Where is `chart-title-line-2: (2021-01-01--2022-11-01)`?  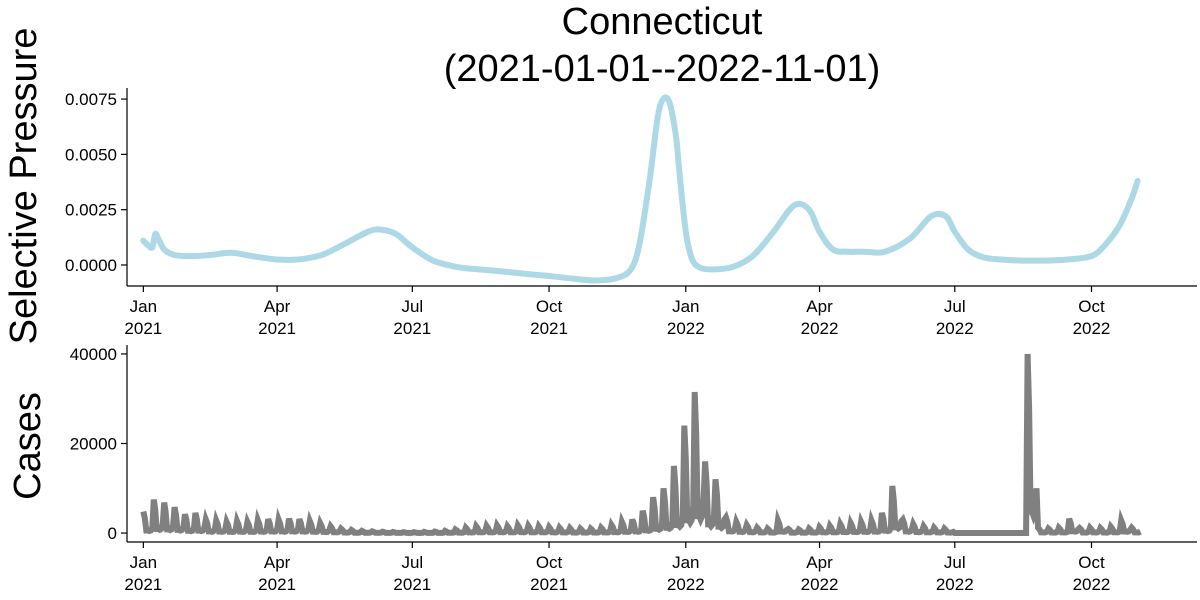 chart-title-line-2: (2021-01-01--2022-11-01) is located at coordinates (662, 69).